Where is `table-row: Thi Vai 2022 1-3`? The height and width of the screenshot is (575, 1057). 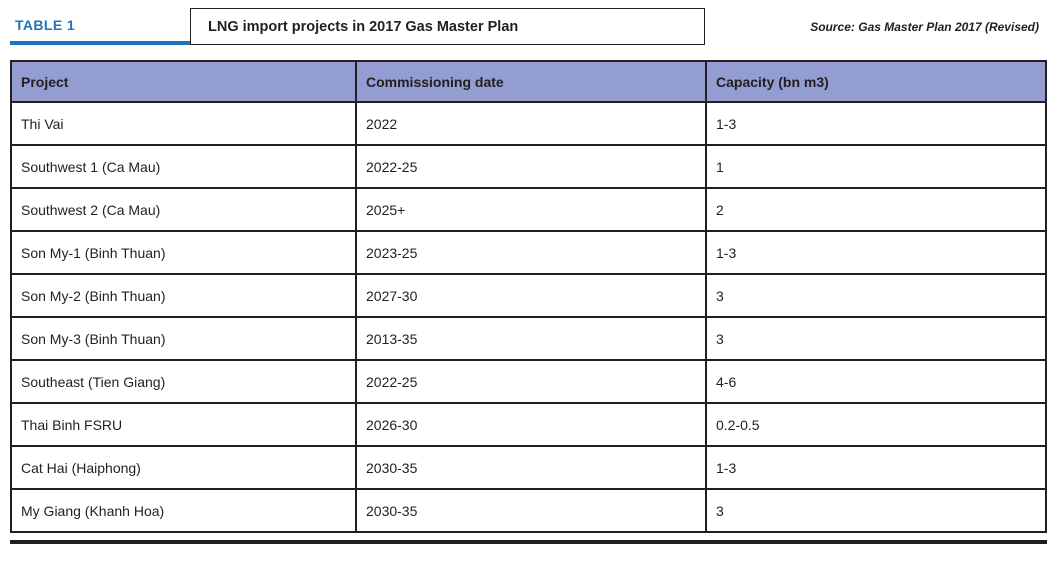 table-row: Thi Vai 2022 1-3 is located at coordinates (528, 123).